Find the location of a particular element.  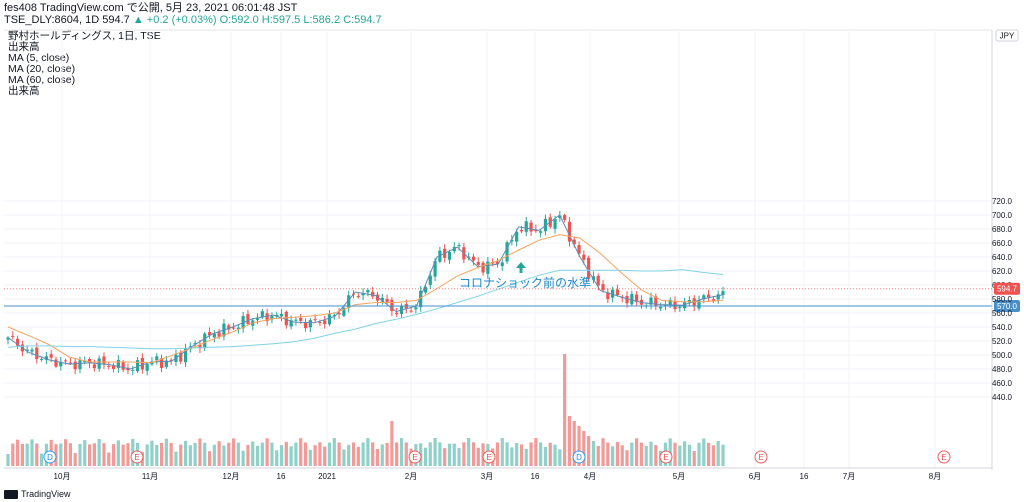

last-price-bg is located at coordinates (1007, 288).